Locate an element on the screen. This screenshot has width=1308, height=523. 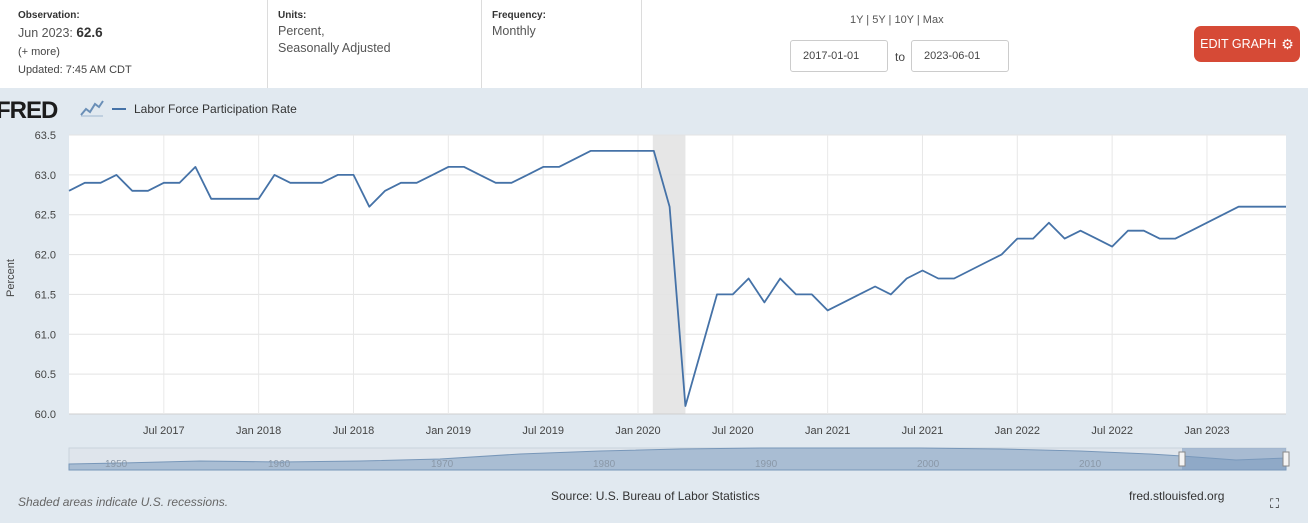
observation-line: Jun 2023: 62.6 is located at coordinates (60, 32).